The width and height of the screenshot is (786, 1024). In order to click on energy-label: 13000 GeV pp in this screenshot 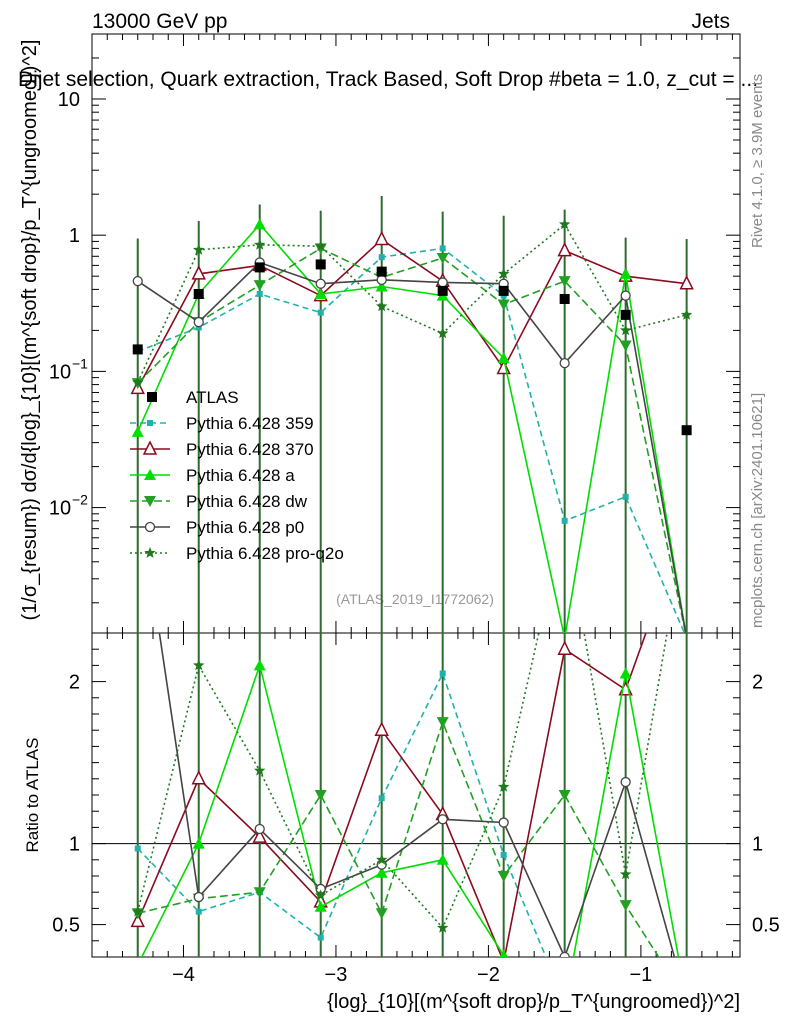, I will do `click(159, 21)`.